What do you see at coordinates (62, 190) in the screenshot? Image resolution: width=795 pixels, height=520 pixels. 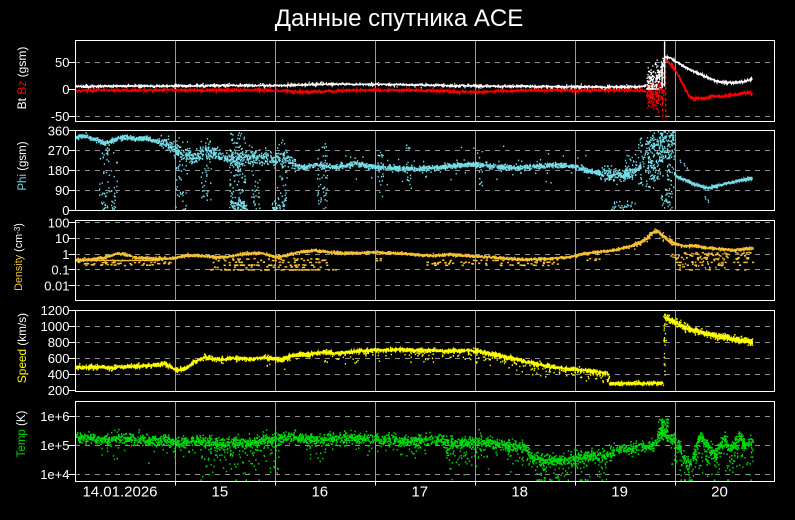 I see `svg-text: 90` at bounding box center [62, 190].